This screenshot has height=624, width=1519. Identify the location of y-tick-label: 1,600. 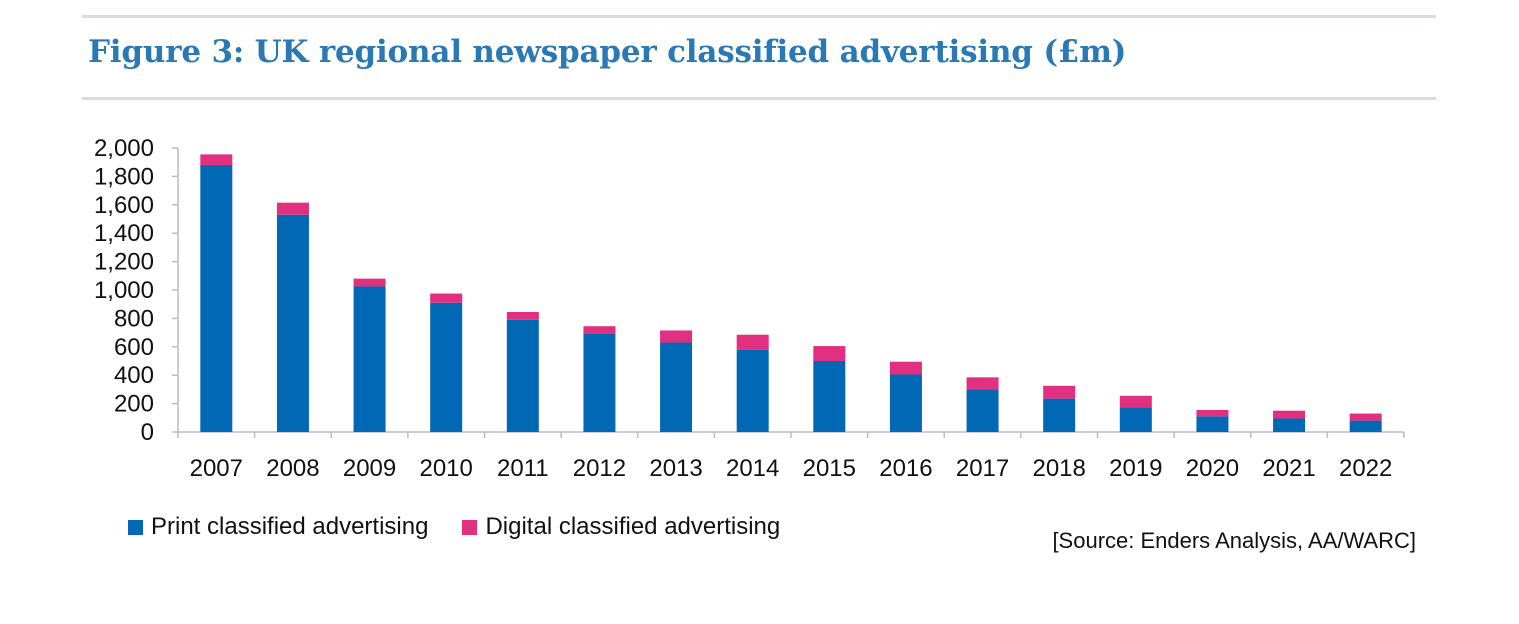
(124, 205).